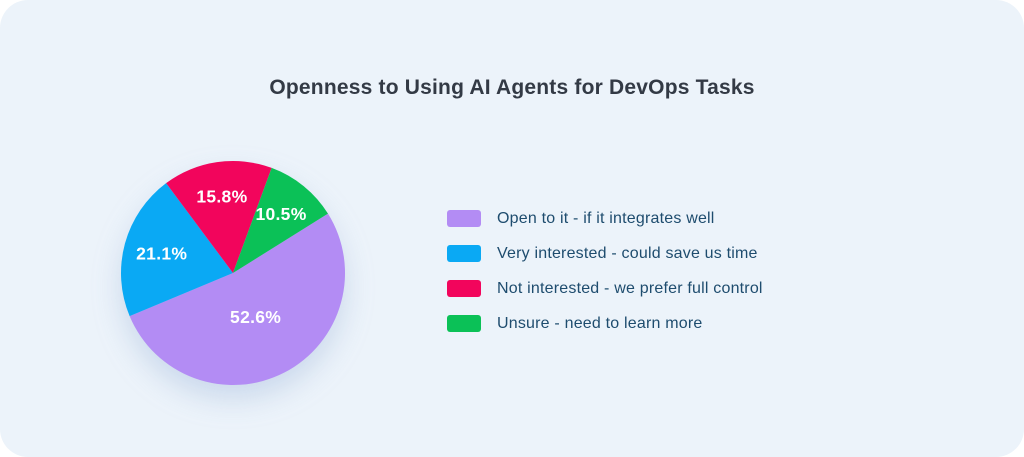 This screenshot has height=457, width=1024. I want to click on legend-item: Open to it - if it integrates well, so click(605, 218).